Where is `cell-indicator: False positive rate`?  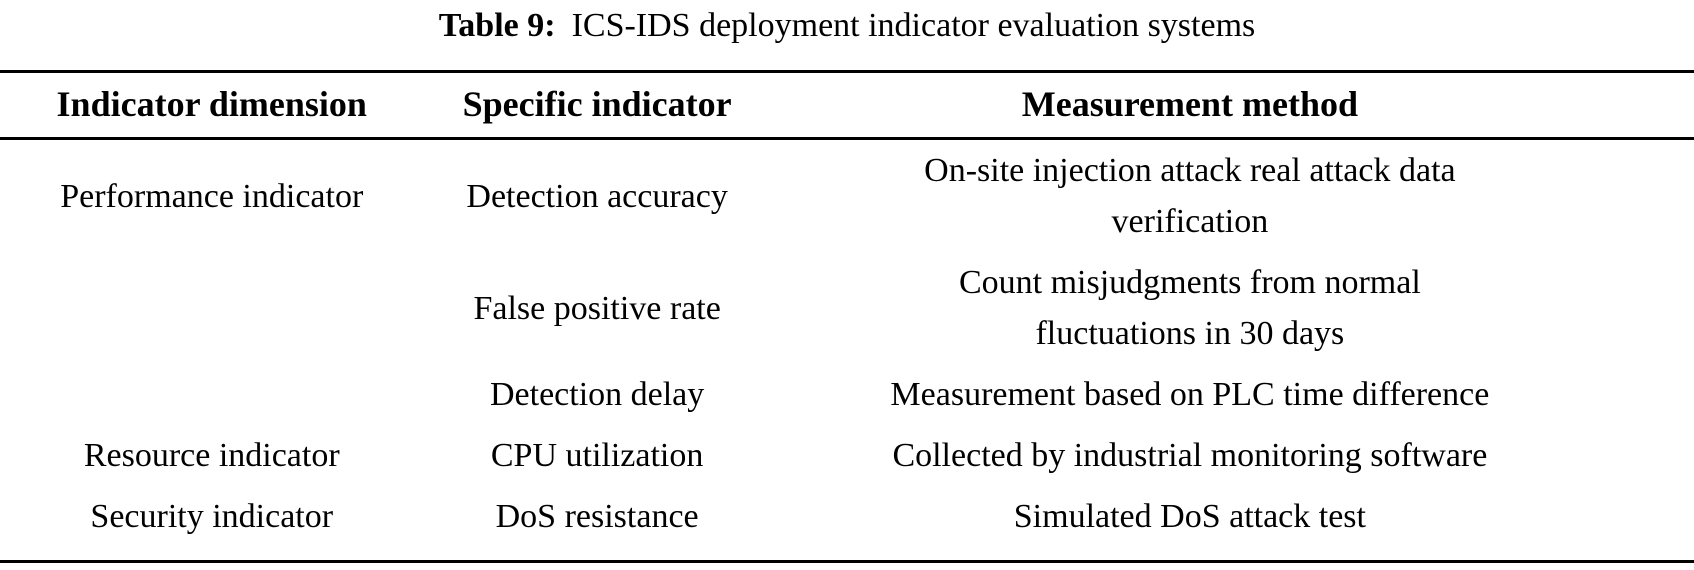 cell-indicator: False positive rate is located at coordinates (597, 308).